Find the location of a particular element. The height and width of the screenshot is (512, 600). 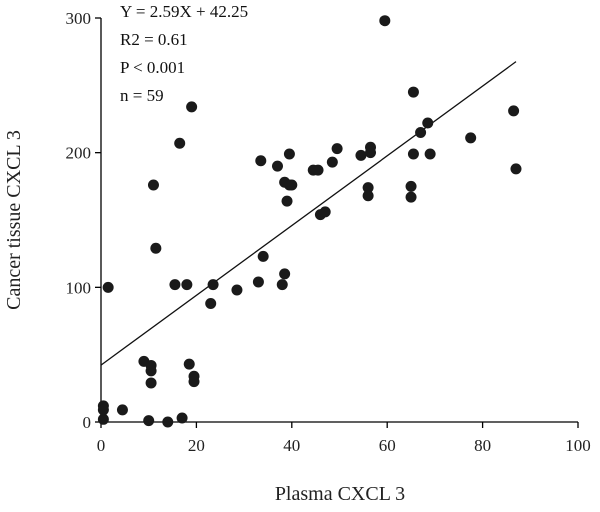

x-ticks: 0 20 40 60 80 100 is located at coordinates (344, 438).